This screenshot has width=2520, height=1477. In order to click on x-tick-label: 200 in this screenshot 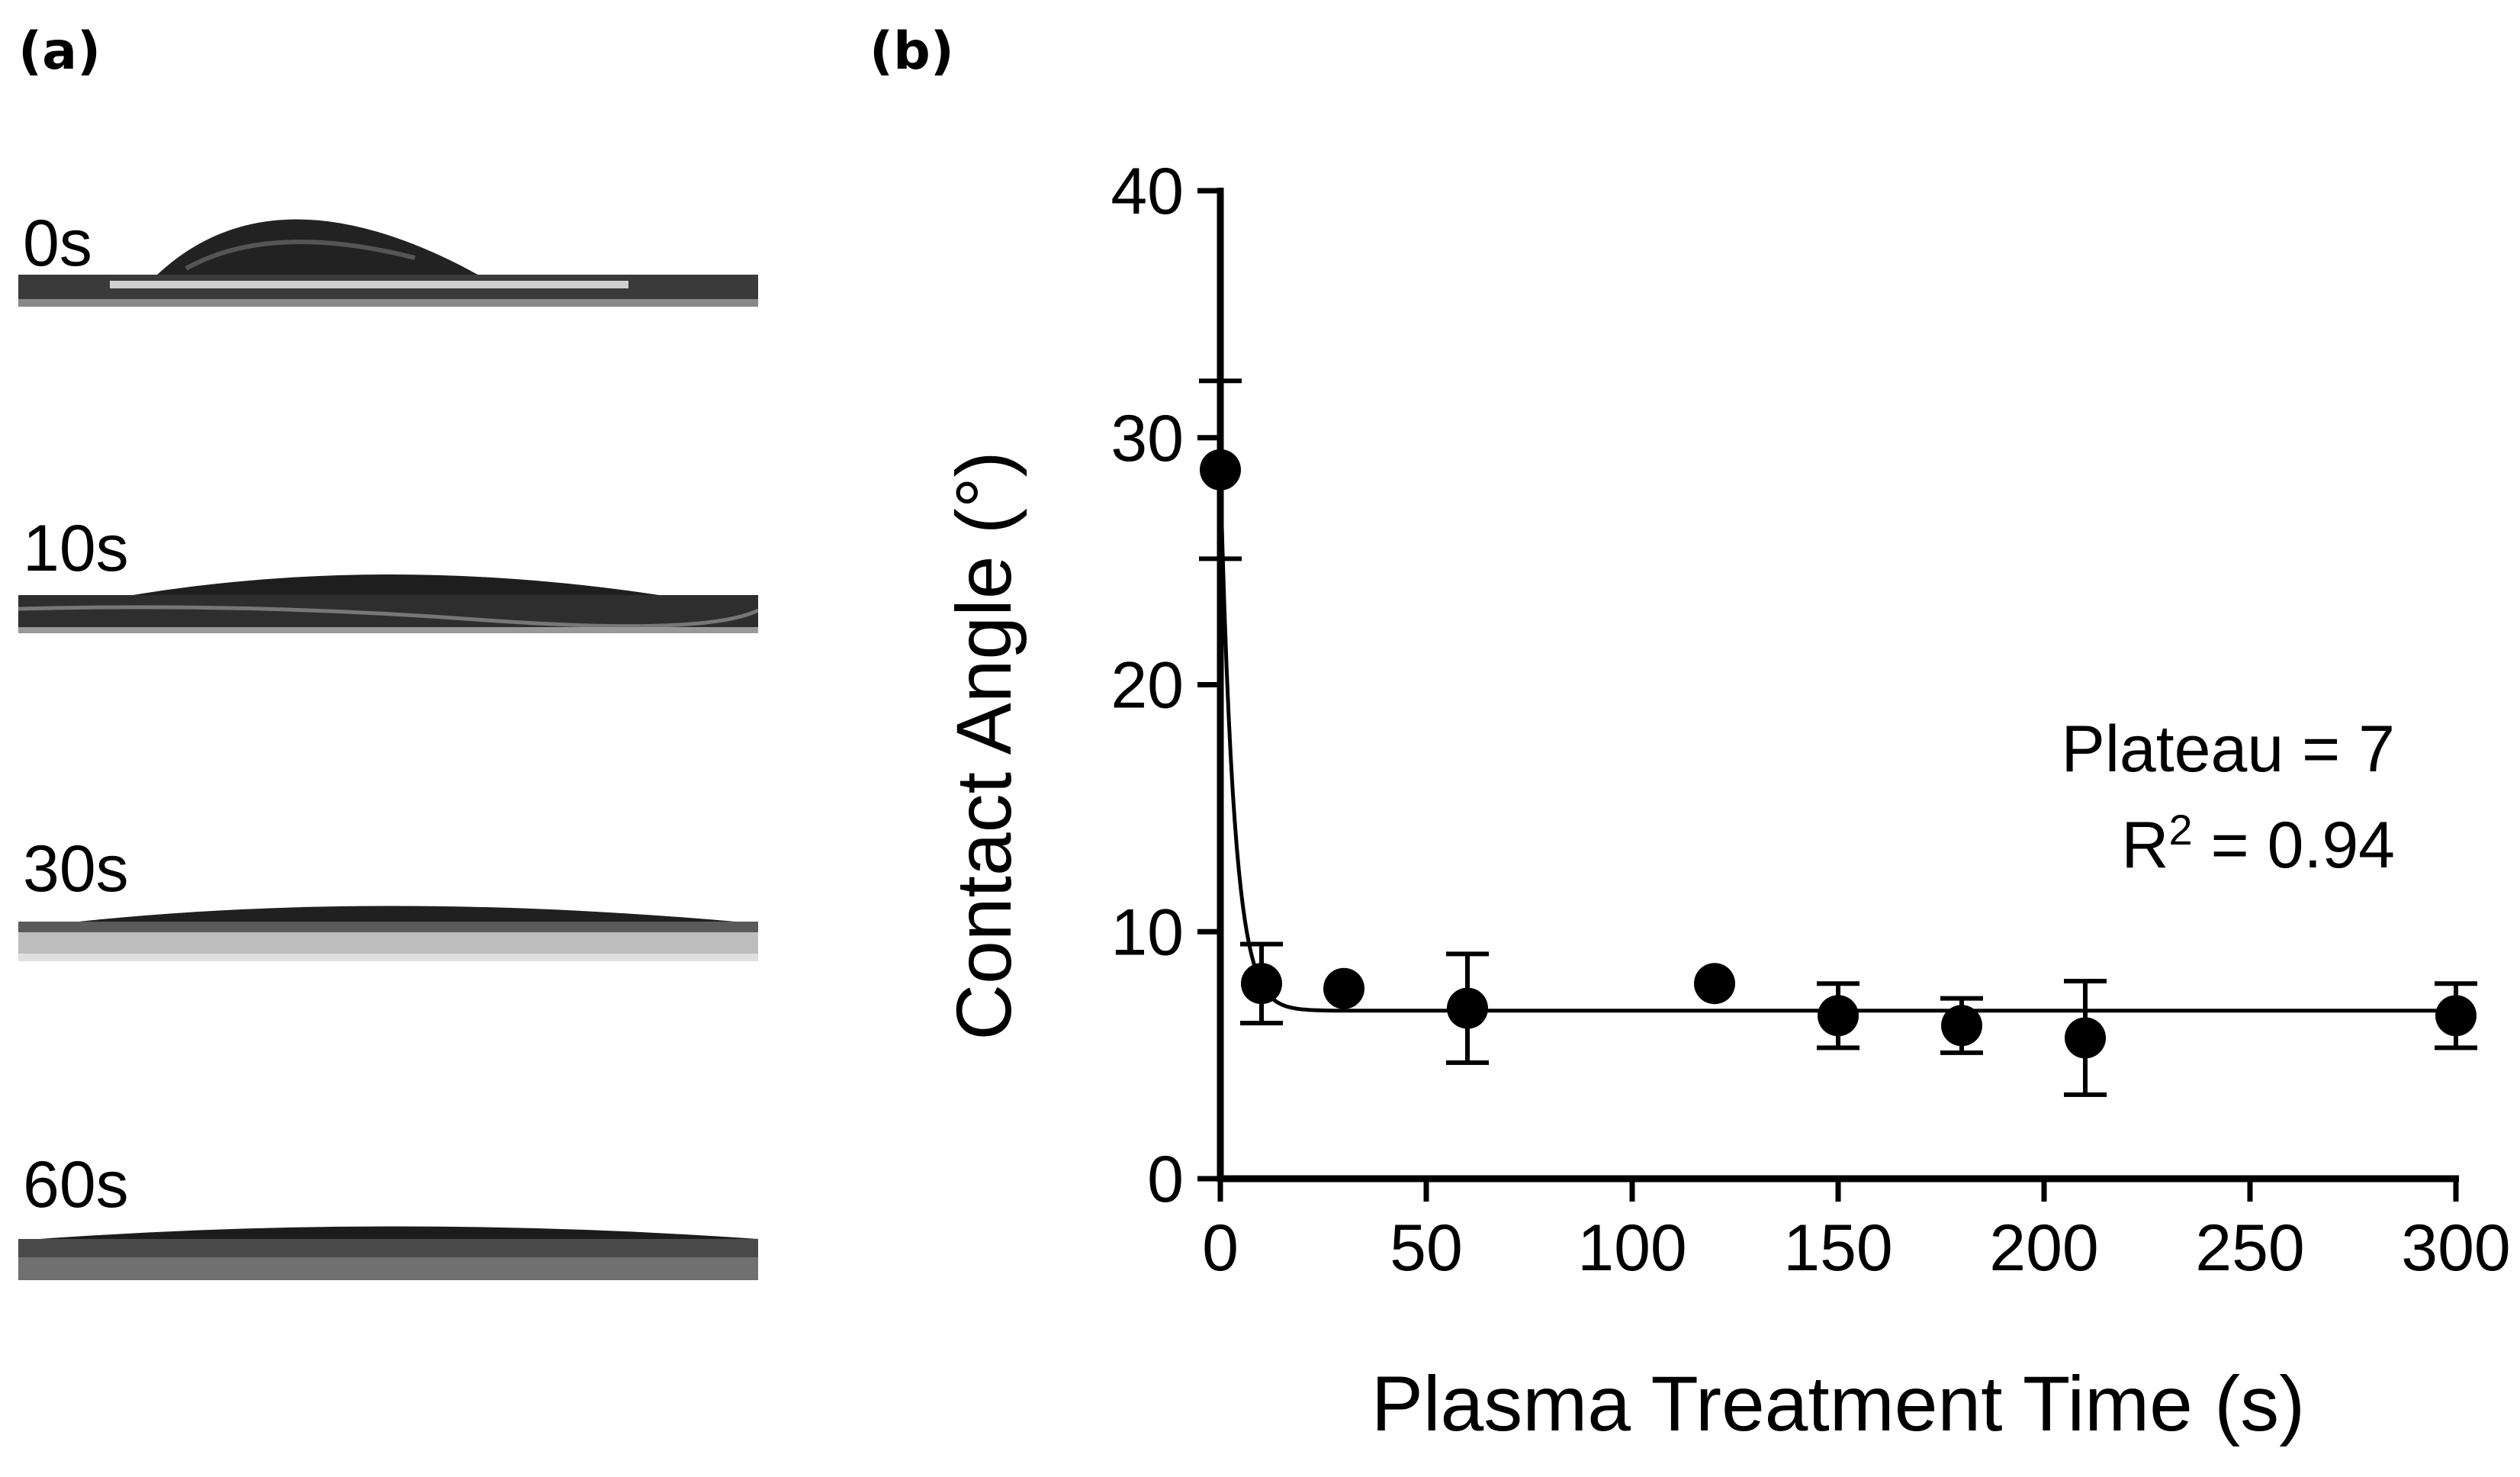, I will do `click(2044, 1248)`.